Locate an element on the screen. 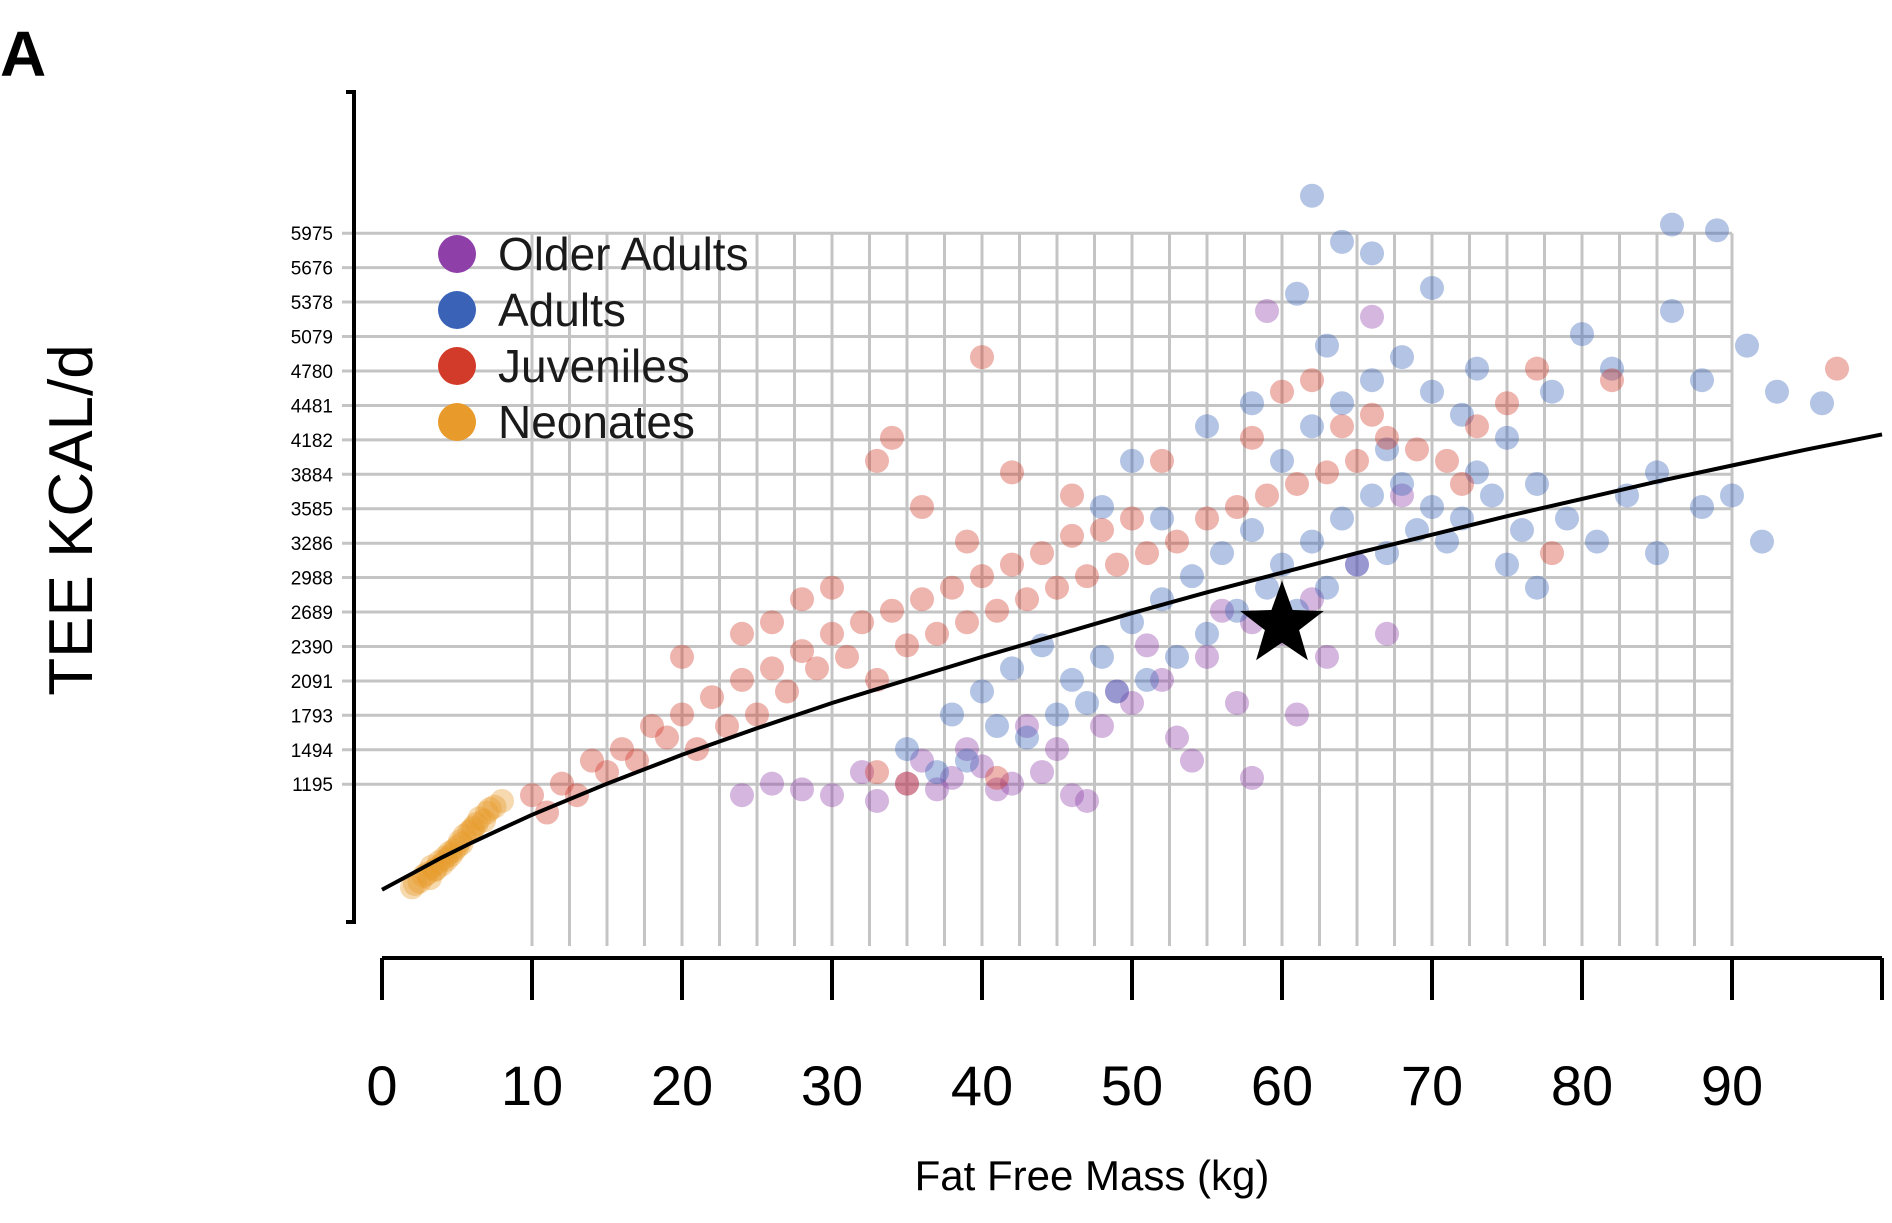  y-tick-label: 5676 is located at coordinates (312, 269).